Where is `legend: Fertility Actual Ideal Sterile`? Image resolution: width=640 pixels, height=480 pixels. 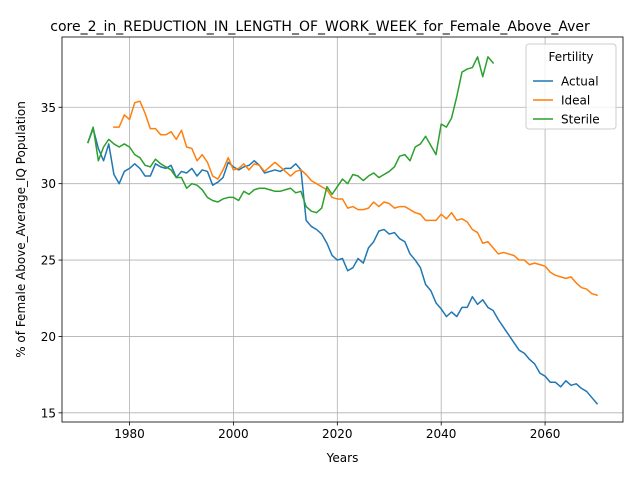 legend: Fertility Actual Ideal Sterile is located at coordinates (571, 86).